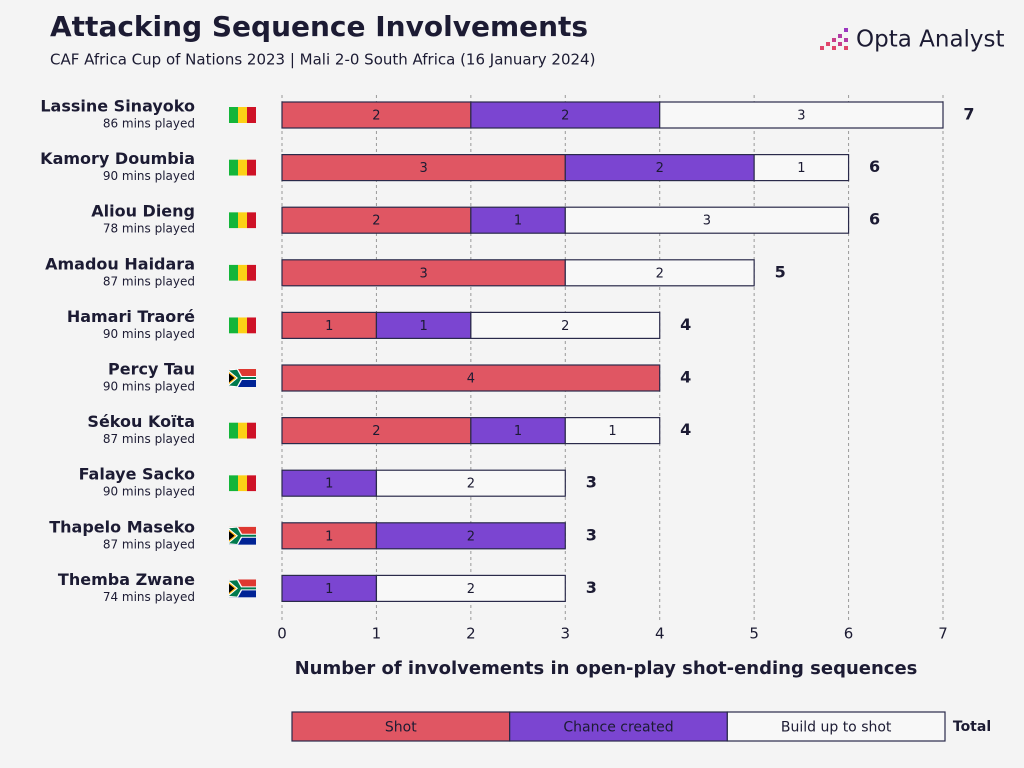 The width and height of the screenshot is (1024, 768). I want to click on legend-total-label: Total, so click(972, 727).